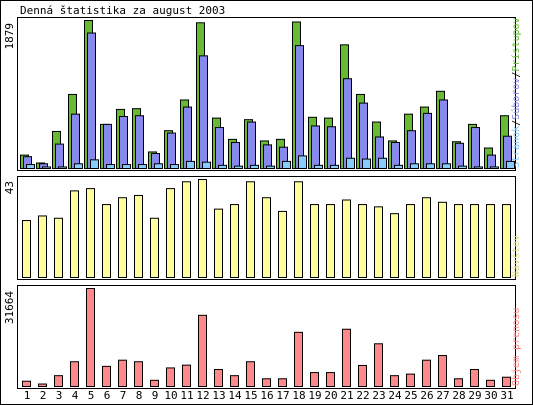 This screenshot has height=405, width=533. What do you see at coordinates (218, 395) in the screenshot?
I see `day-label: 13` at bounding box center [218, 395].